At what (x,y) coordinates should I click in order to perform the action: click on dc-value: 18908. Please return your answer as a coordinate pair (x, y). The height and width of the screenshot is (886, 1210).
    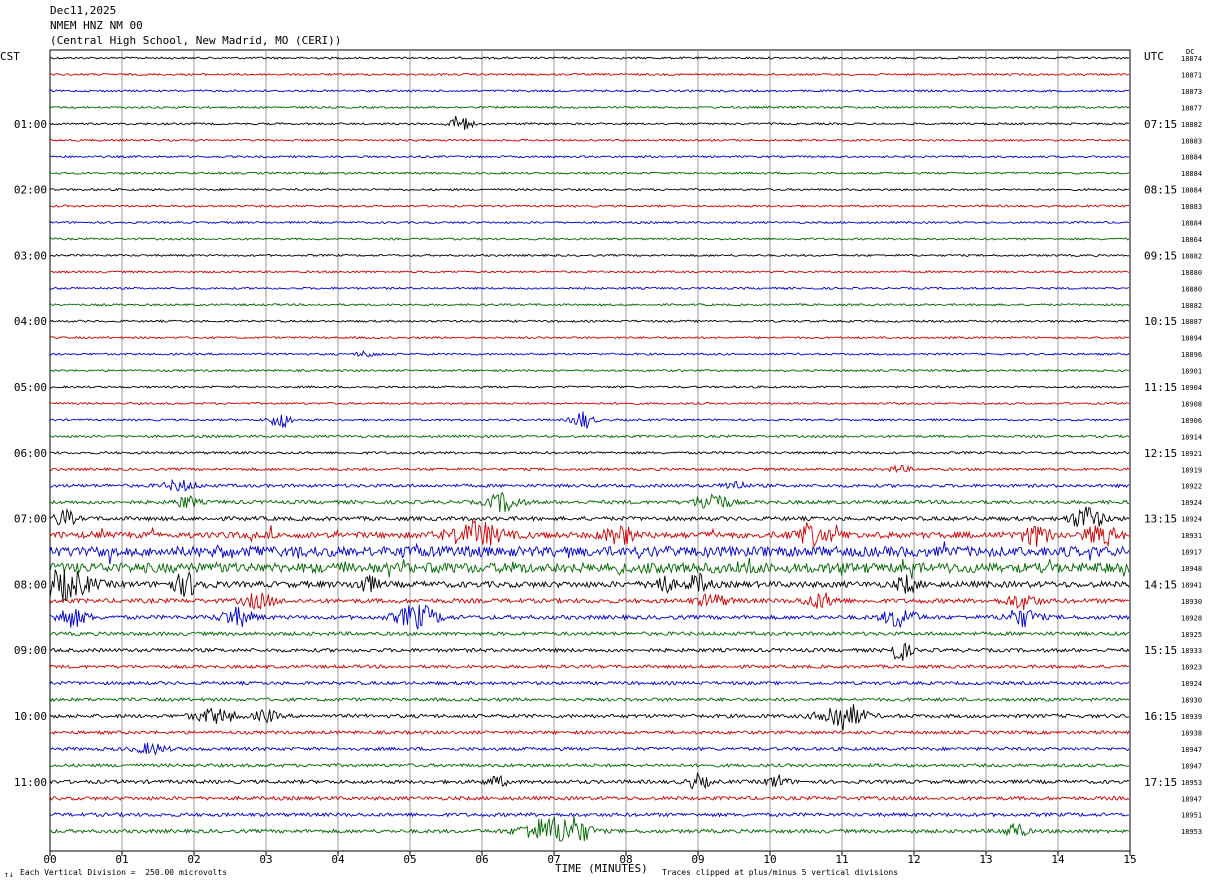
    Looking at the image, I should click on (1191, 404).